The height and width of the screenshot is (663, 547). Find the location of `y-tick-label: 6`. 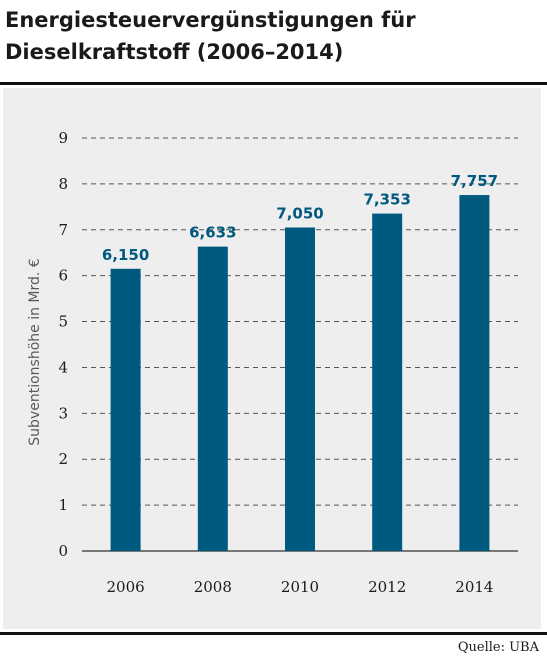

y-tick-label: 6 is located at coordinates (63, 276).